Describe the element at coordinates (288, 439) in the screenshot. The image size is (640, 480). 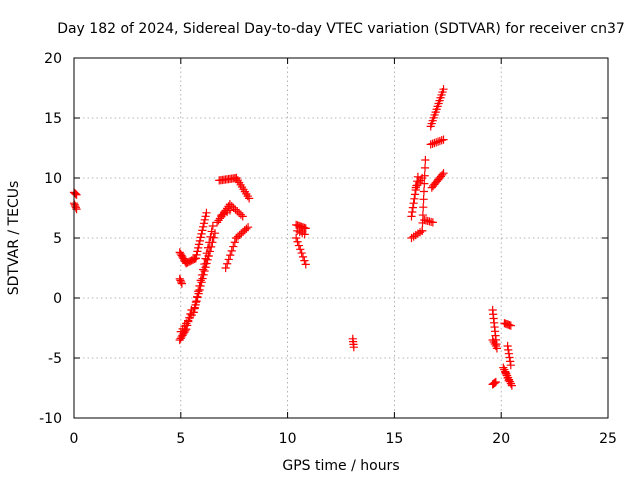
I see `x-tick-label: 10` at that location.